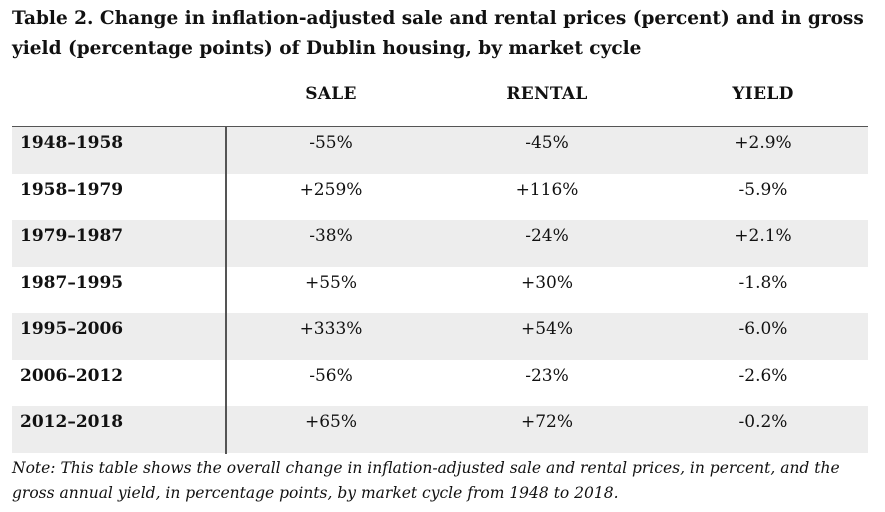 The height and width of the screenshot is (512, 885). What do you see at coordinates (440, 197) in the screenshot?
I see `table-row: 1958–1979 +259% +116% -5.9%` at bounding box center [440, 197].